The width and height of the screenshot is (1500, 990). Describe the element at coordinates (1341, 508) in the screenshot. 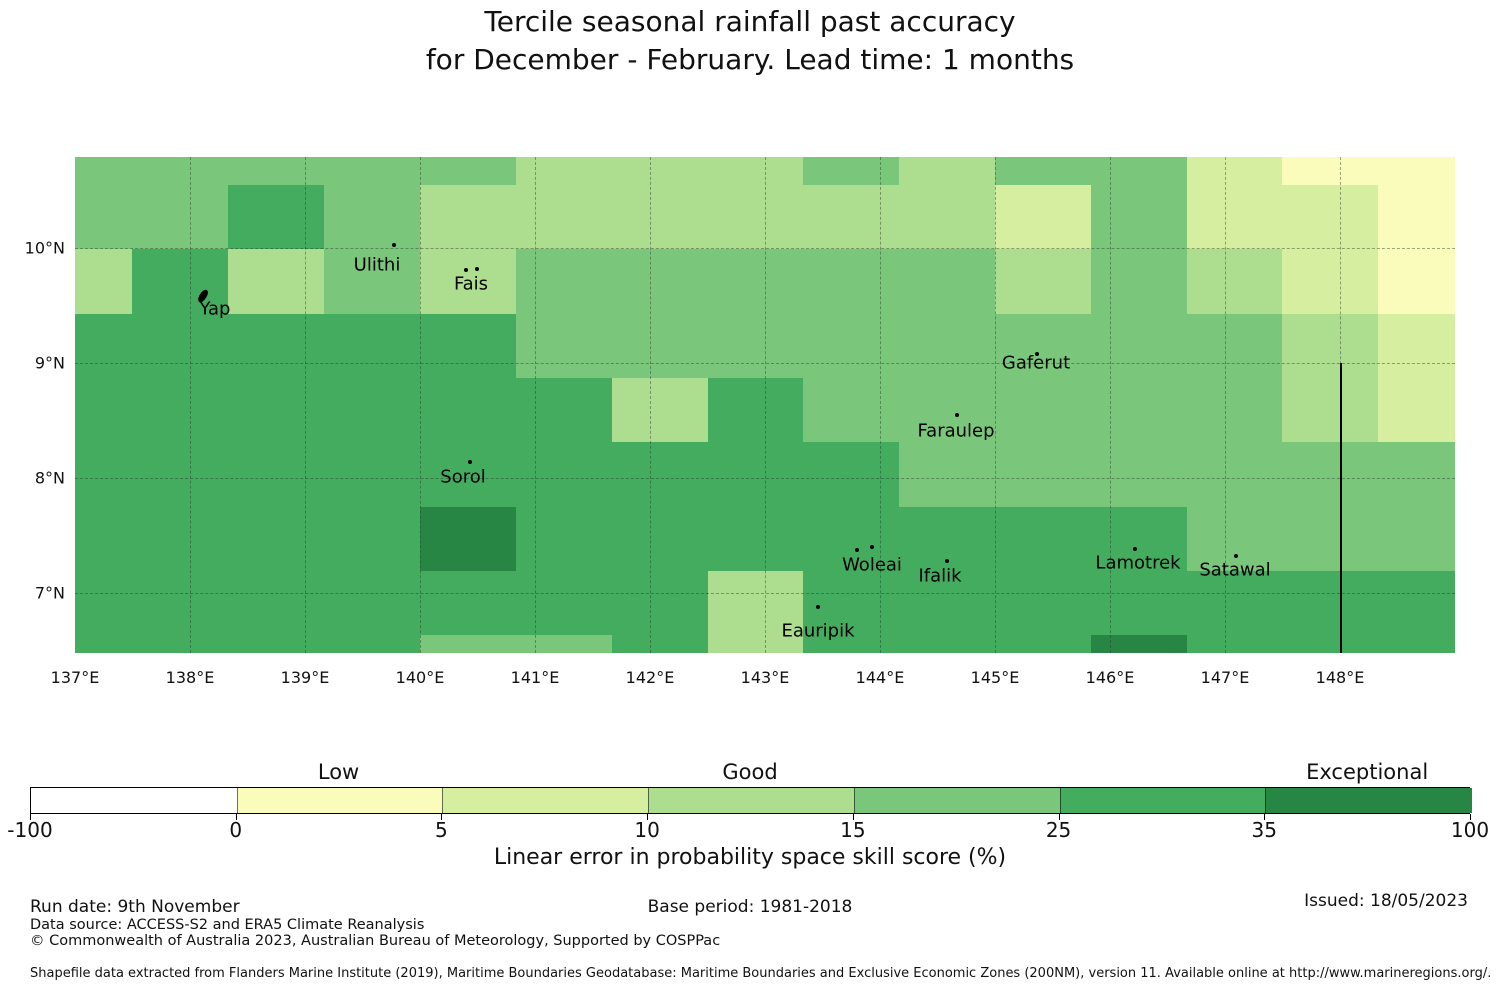

I see `eez-boundary-line` at that location.